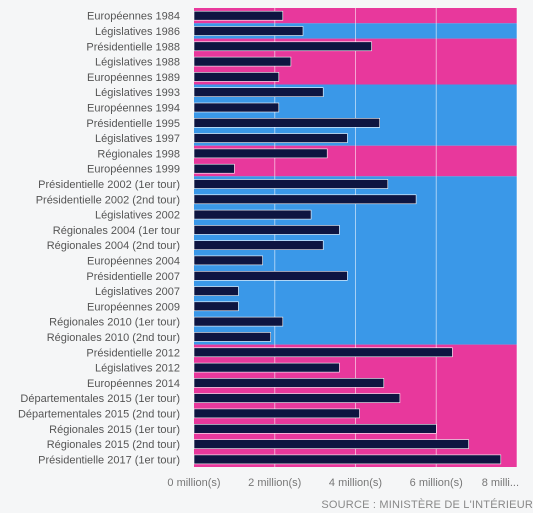 The image size is (533, 513). I want to click on category-label: Départementales 2015 (1er tour), so click(100, 399).